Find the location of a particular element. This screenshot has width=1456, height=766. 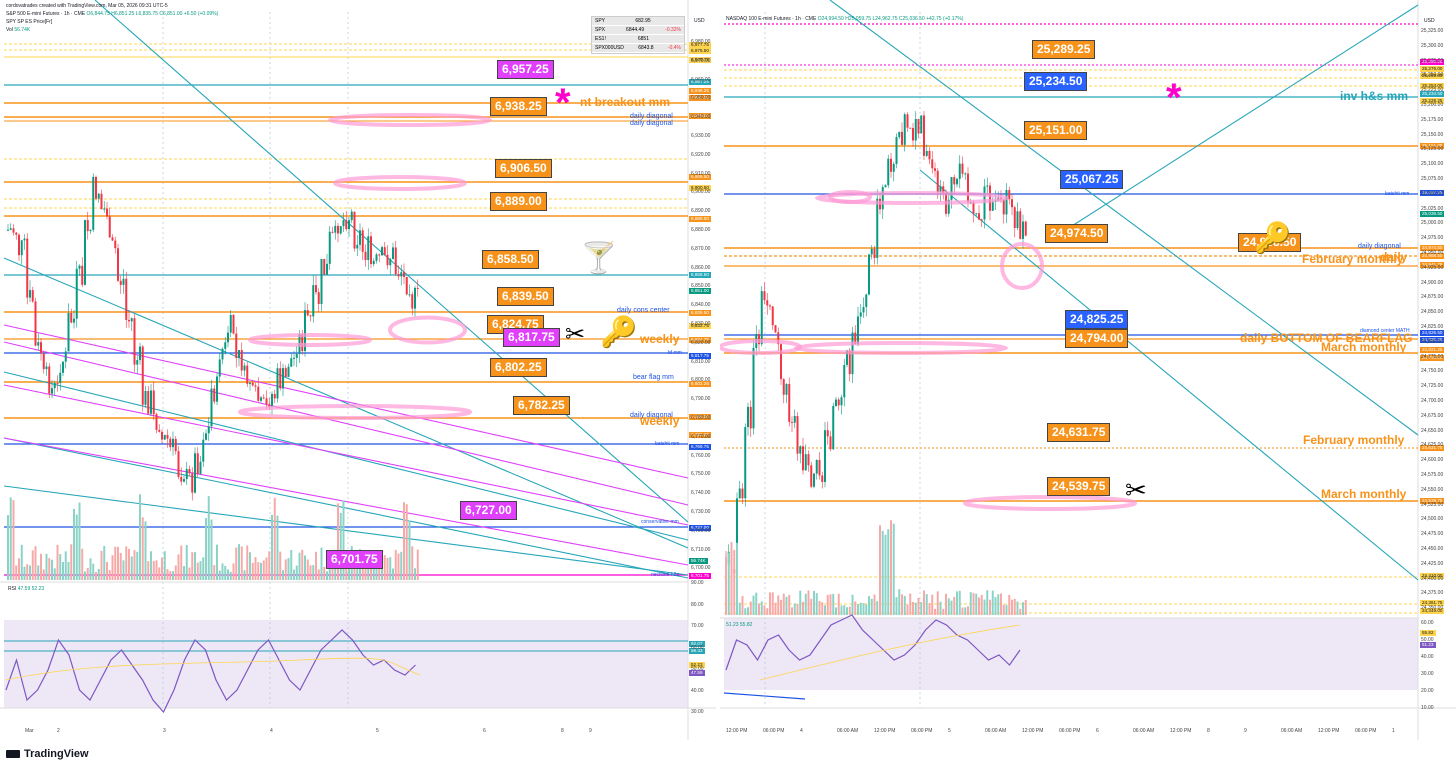

asterisk-marker-icon-nq: * is located at coordinates (1174, 98).